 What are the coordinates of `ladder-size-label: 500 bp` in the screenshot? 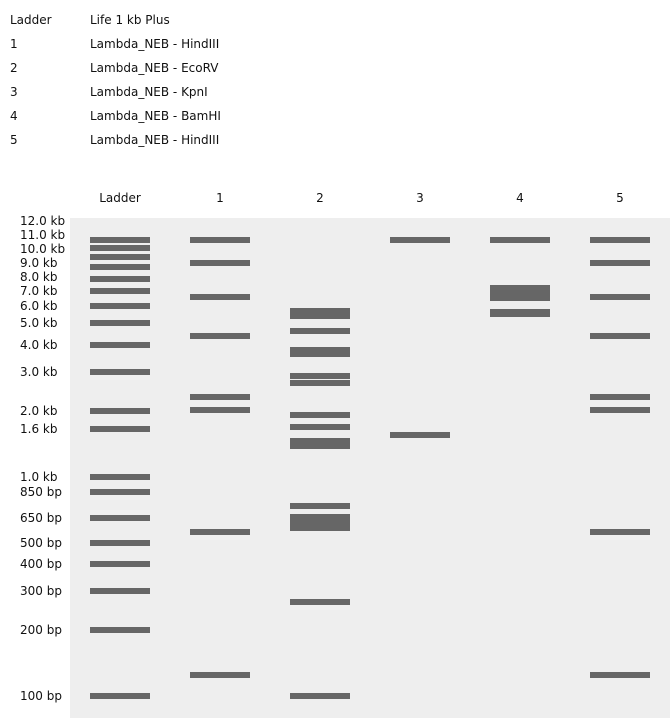 It's located at (41, 543).